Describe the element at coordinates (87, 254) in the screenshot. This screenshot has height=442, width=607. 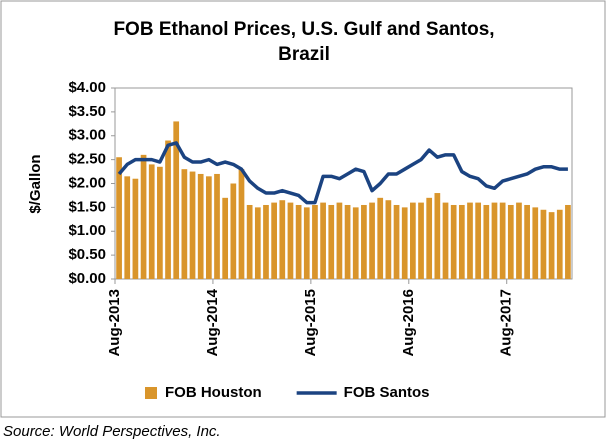
I see `y-tick-label: $0.50` at that location.